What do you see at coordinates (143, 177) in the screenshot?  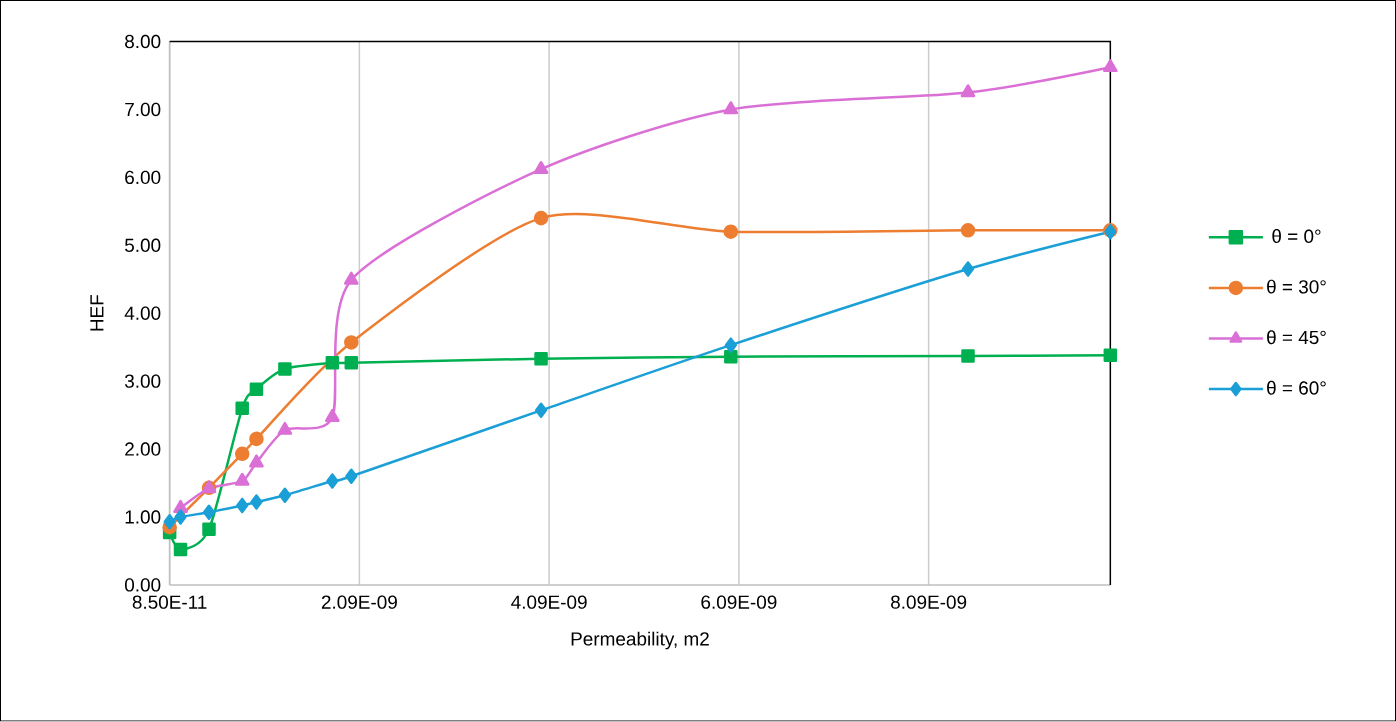 I see `y-tick-label: 6.00` at bounding box center [143, 177].